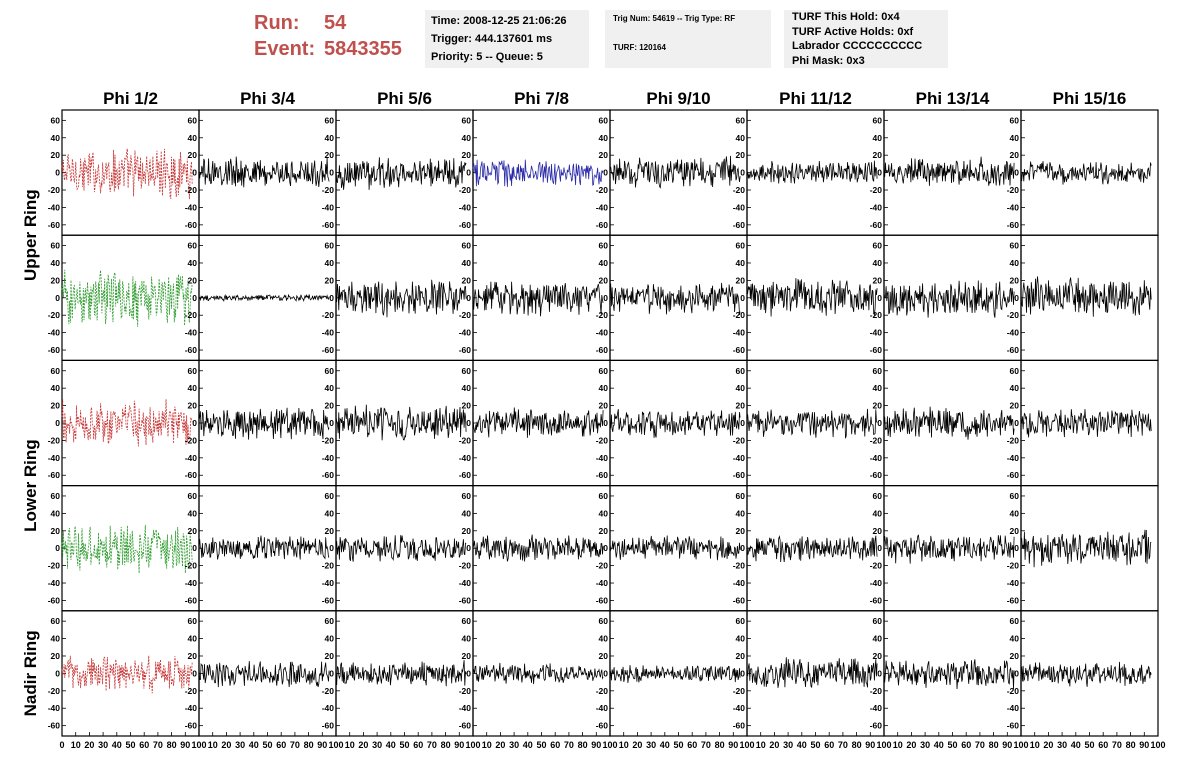  Describe the element at coordinates (1090, 98) in the screenshot. I see `column-header: Phi 15/16` at that location.